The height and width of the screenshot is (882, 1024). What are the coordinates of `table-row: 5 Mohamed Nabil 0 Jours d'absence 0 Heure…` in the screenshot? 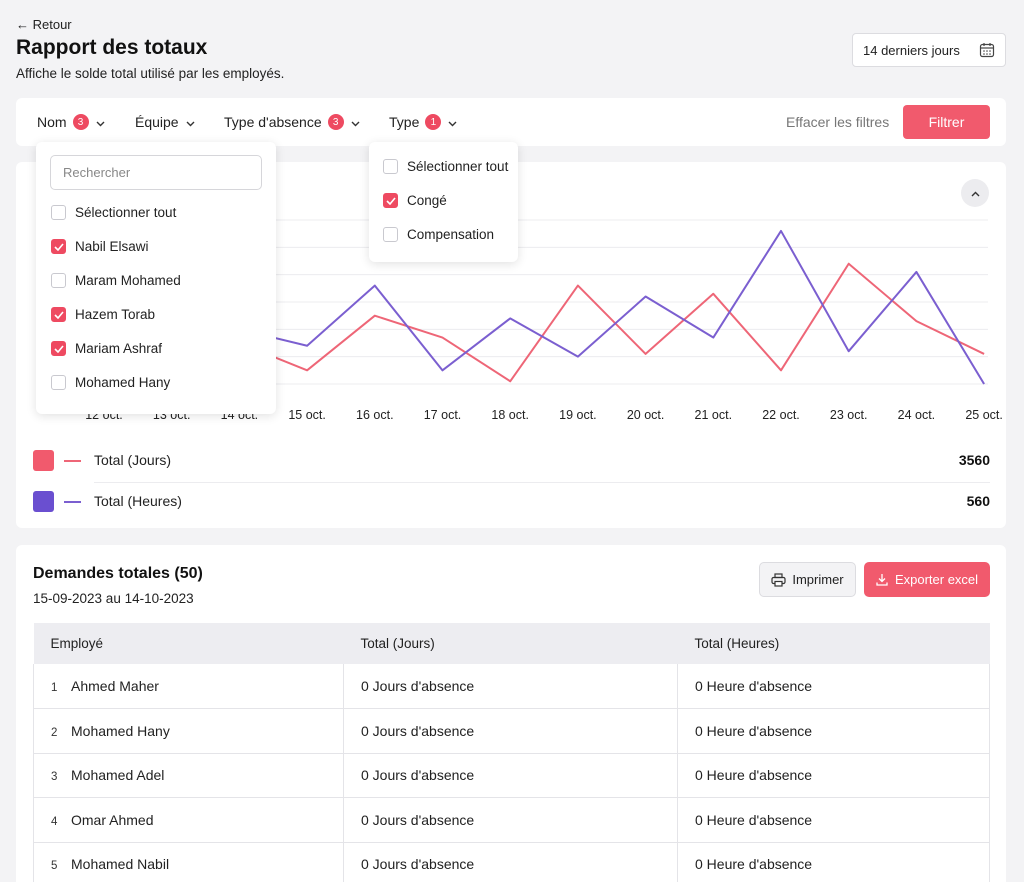 It's located at (511, 862).